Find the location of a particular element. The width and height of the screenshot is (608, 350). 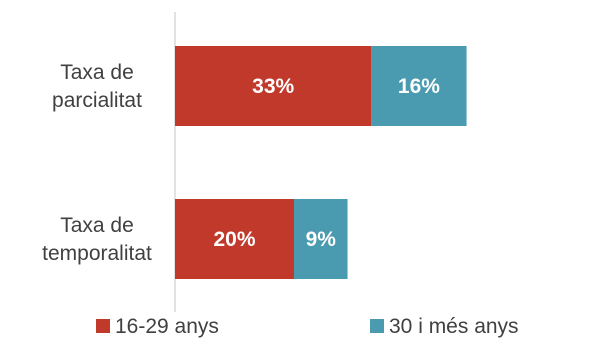

legend-label: 30 i més anys is located at coordinates (454, 326).